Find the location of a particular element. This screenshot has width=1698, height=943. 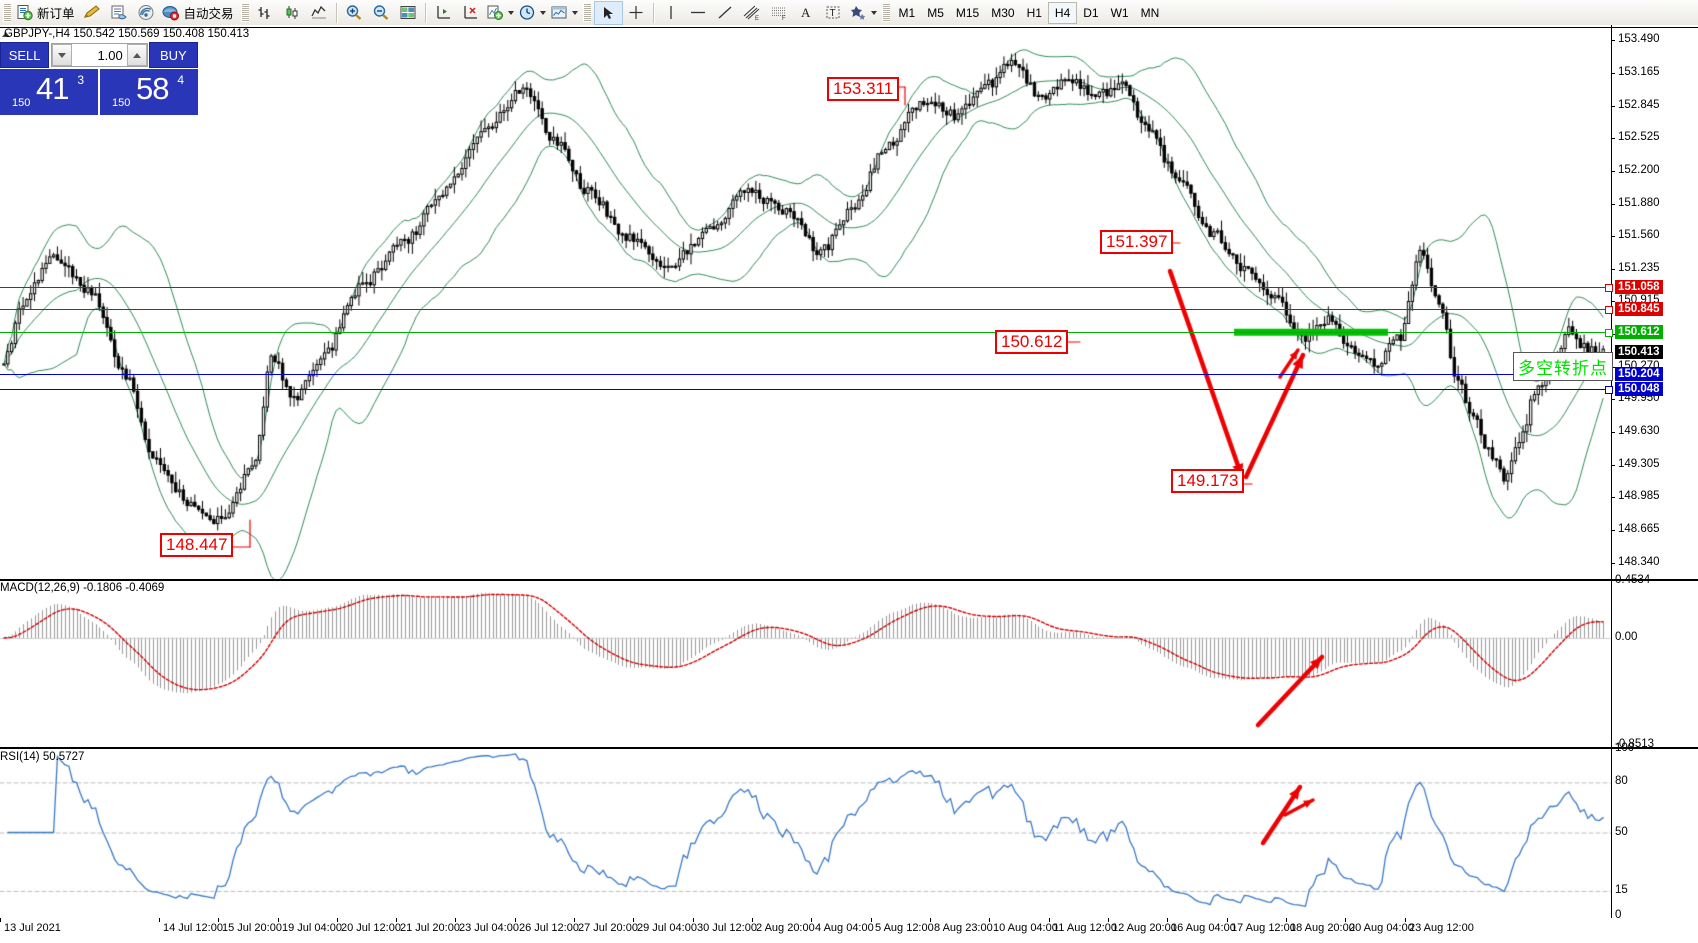

price-callout-148.447: 148.447 is located at coordinates (197, 545).